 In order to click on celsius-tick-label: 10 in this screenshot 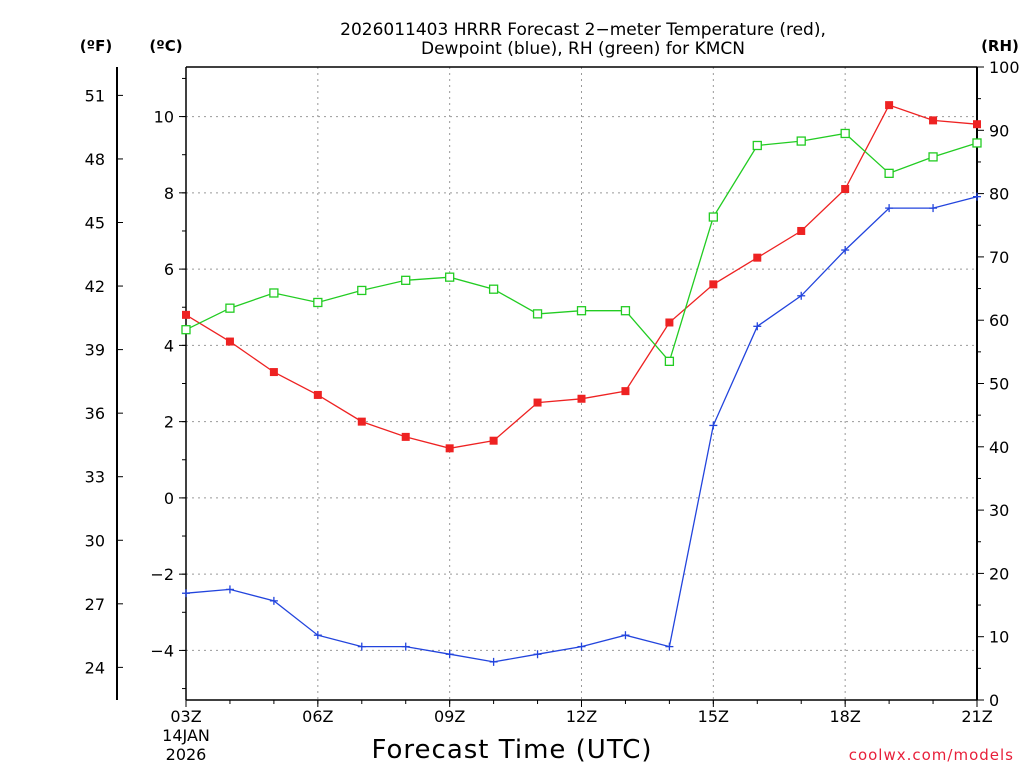, I will do `click(164, 117)`.